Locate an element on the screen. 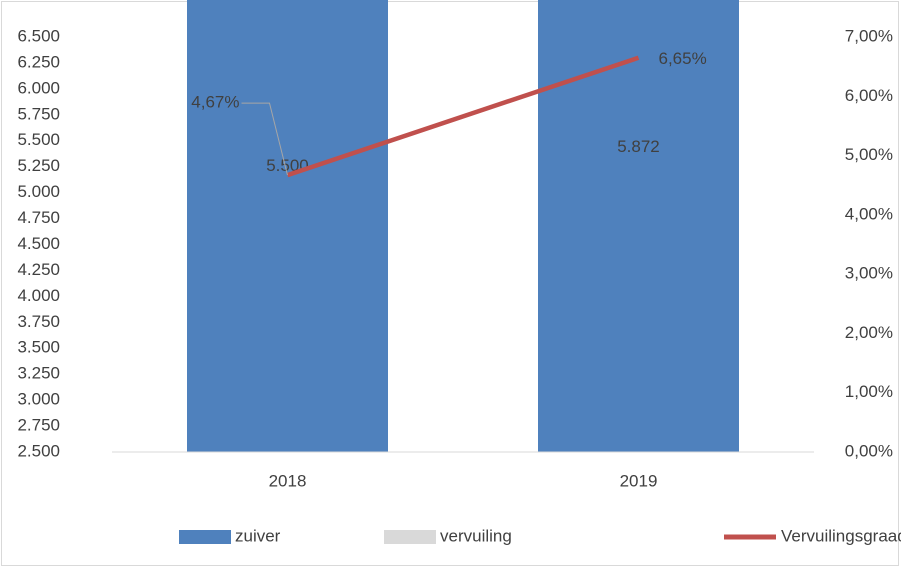 This screenshot has height=568, width=901. y2-tick-label: 2,00% is located at coordinates (869, 332).